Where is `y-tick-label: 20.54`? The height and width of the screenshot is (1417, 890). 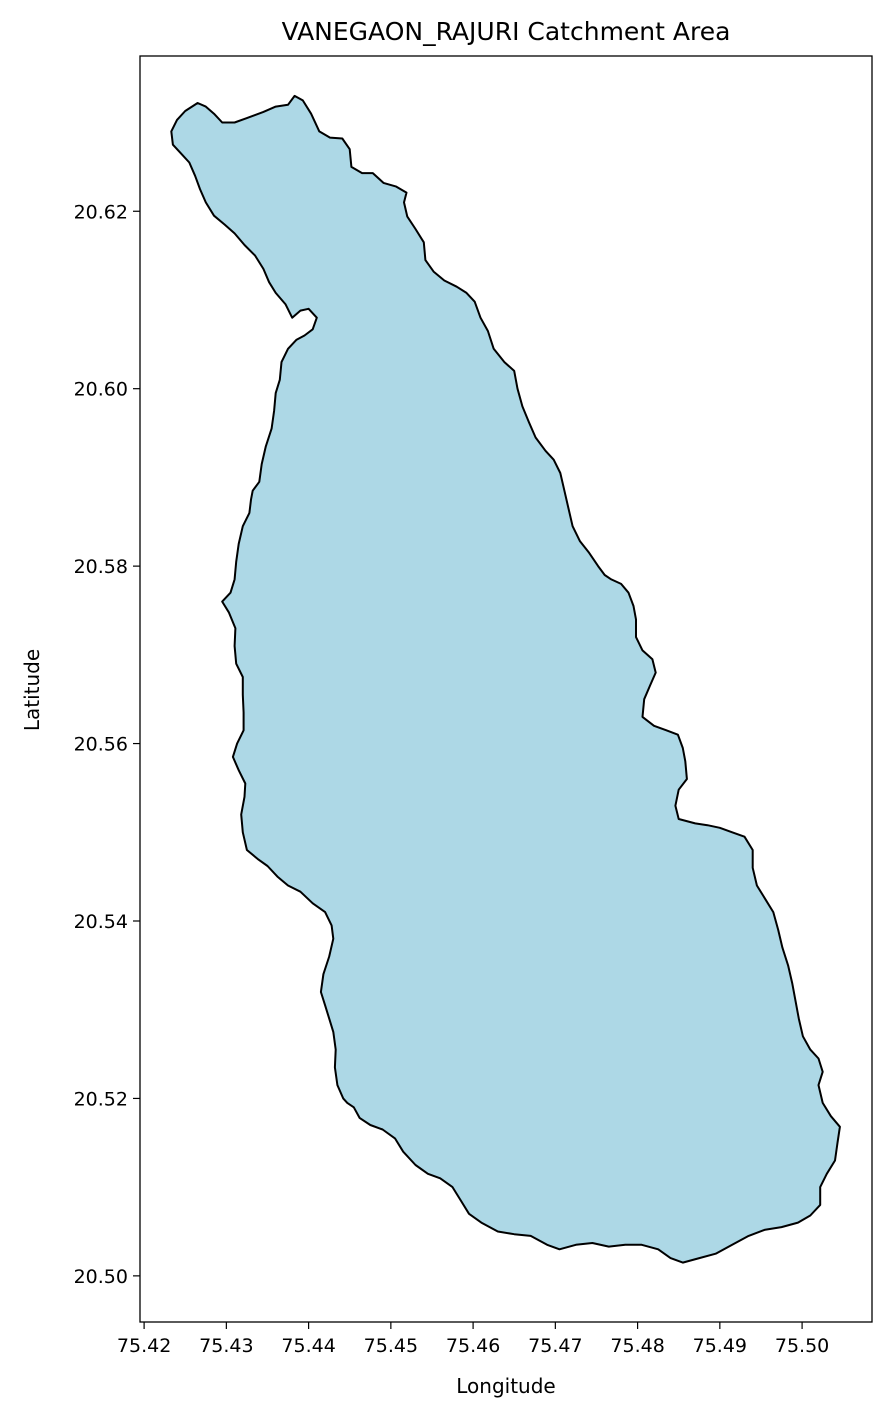
y-tick-label: 20.54 is located at coordinates (101, 922).